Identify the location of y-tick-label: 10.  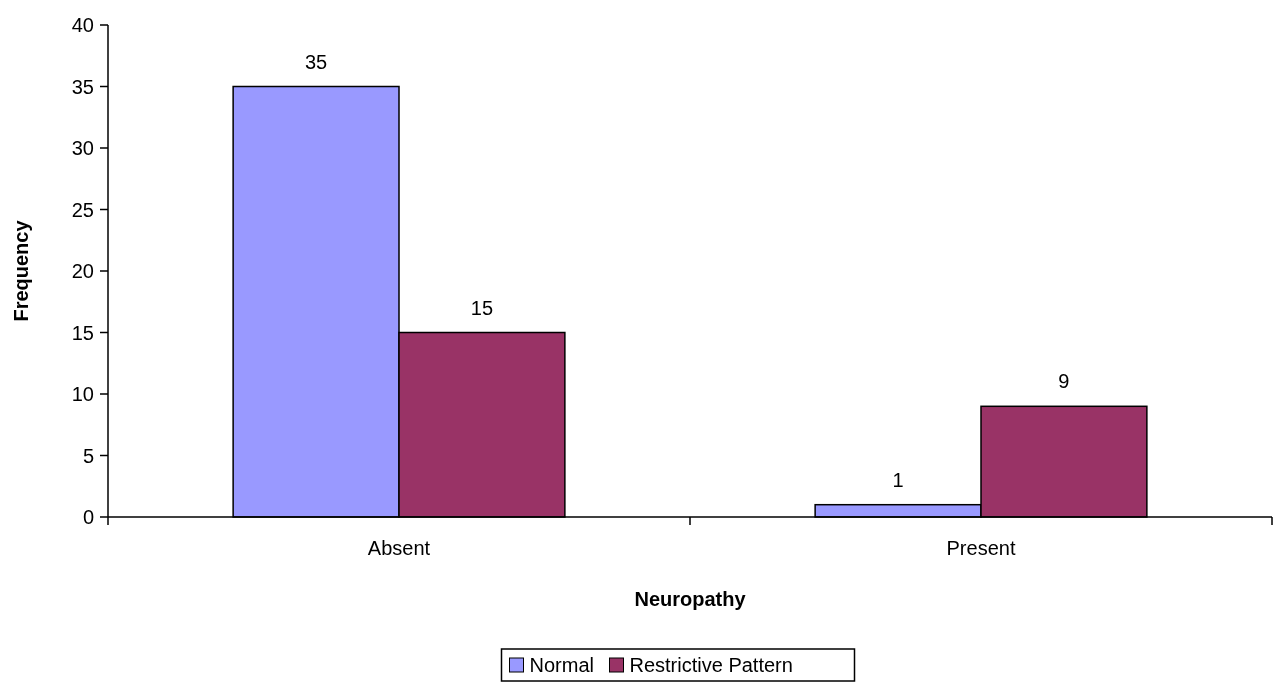
(82, 394).